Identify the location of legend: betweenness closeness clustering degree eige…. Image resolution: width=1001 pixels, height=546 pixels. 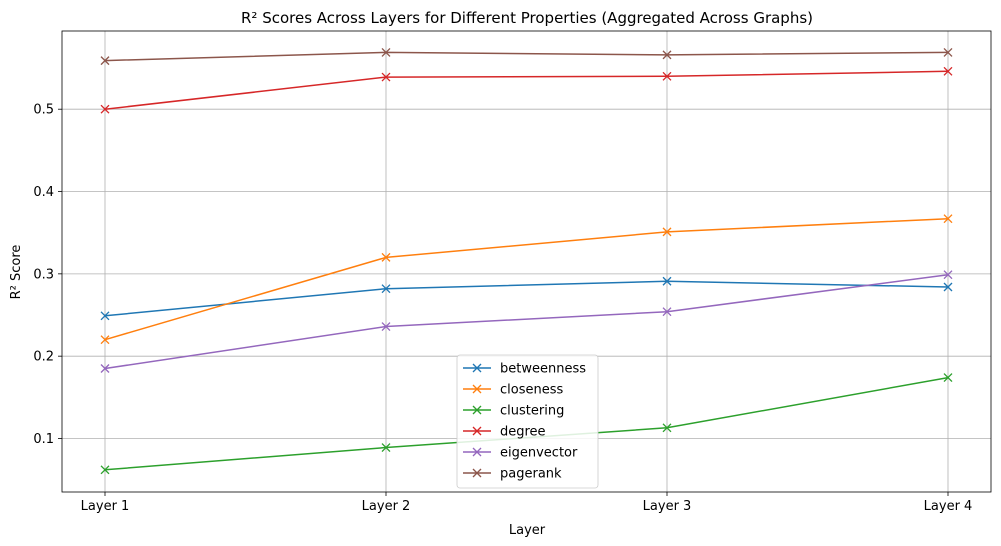
(527, 421).